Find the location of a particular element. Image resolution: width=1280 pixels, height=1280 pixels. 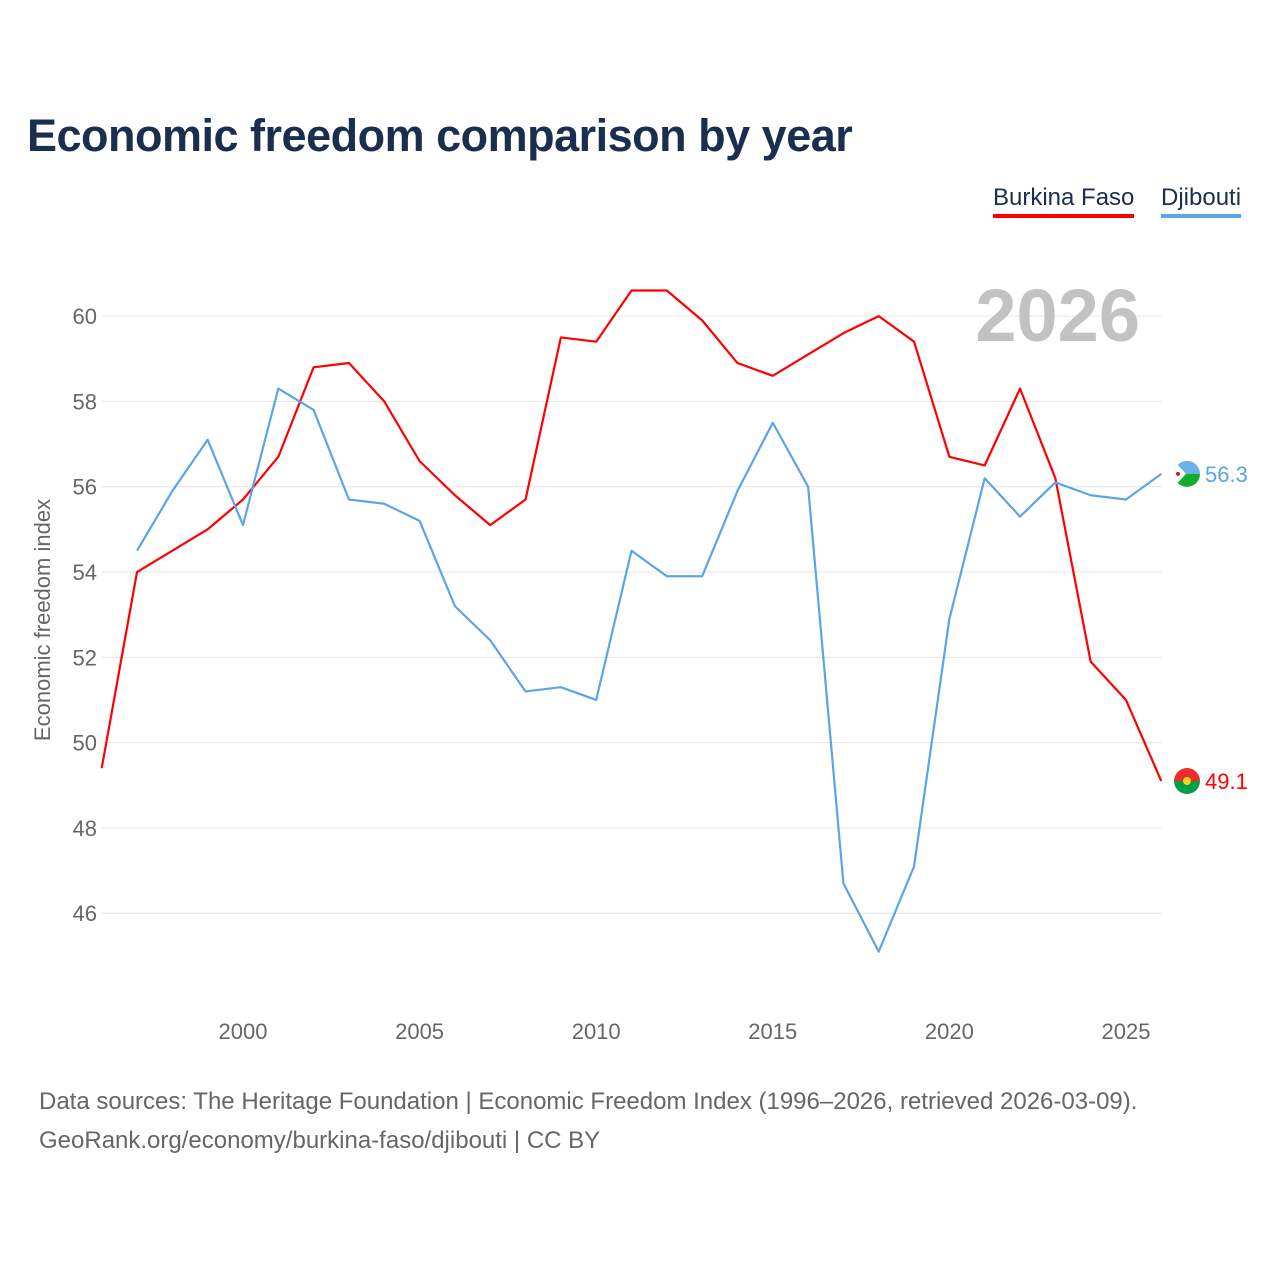

x-tick-label: 2020 is located at coordinates (949, 1031).